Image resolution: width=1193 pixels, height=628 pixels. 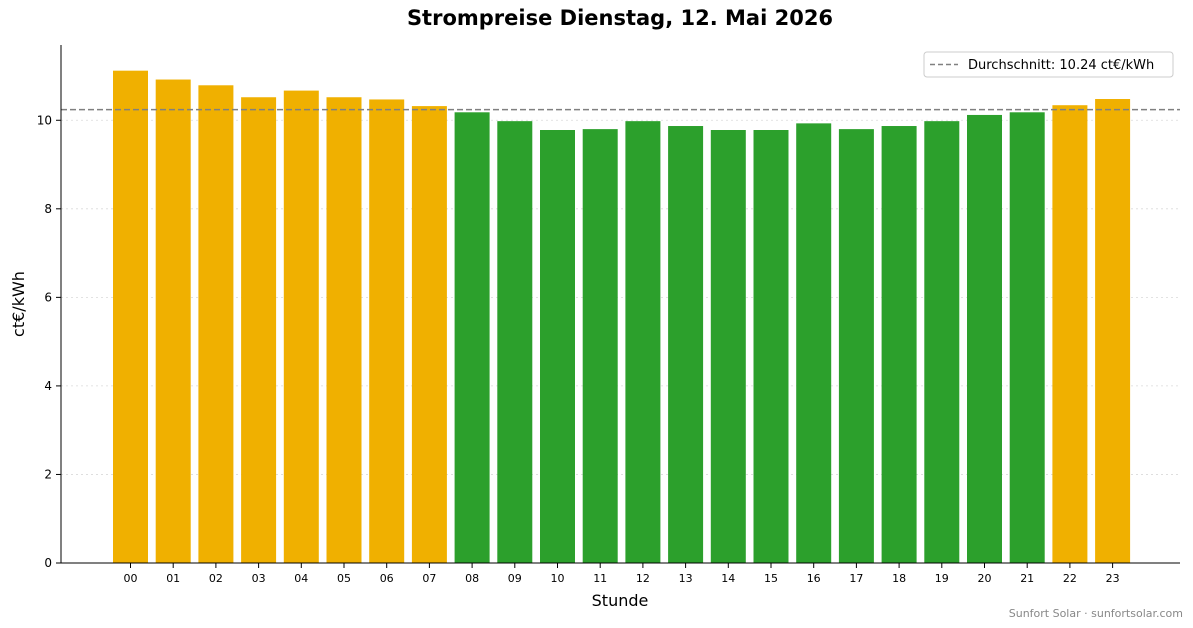 What do you see at coordinates (44, 120) in the screenshot?
I see `y-tick-label: 10` at bounding box center [44, 120].